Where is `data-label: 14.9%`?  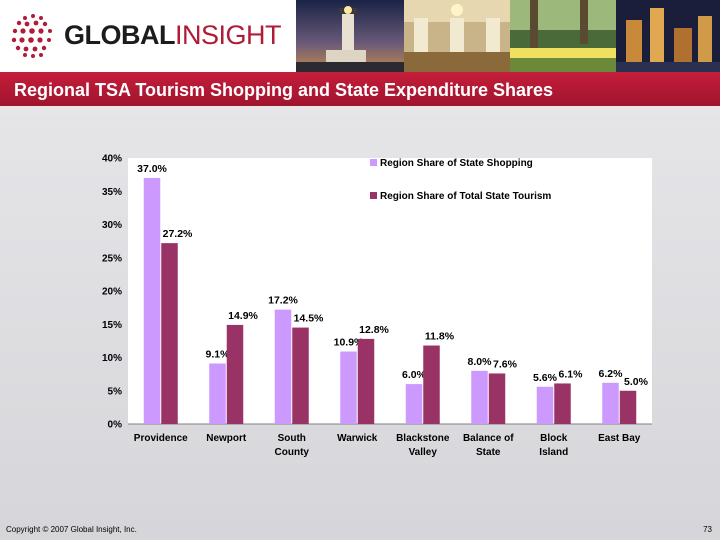
data-label: 14.9% is located at coordinates (243, 316).